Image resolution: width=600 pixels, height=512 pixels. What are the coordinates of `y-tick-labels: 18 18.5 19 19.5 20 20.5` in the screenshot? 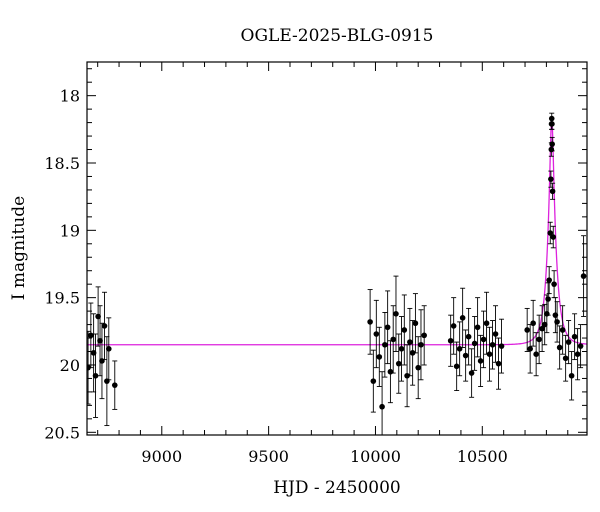 It's located at (62, 265).